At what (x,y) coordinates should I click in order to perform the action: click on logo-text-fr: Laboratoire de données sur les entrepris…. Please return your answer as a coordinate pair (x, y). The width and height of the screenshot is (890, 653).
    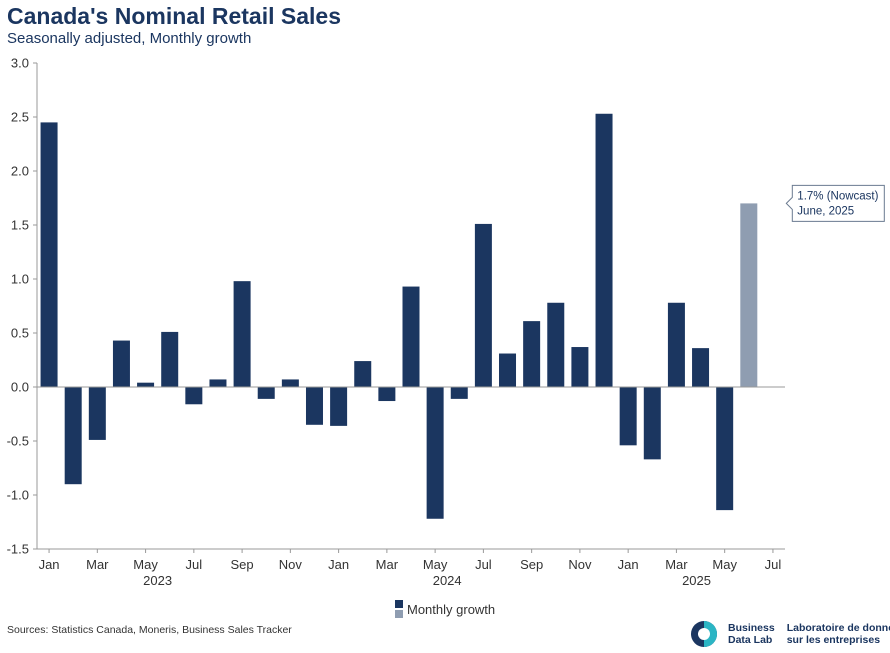
    Looking at the image, I should click on (838, 634).